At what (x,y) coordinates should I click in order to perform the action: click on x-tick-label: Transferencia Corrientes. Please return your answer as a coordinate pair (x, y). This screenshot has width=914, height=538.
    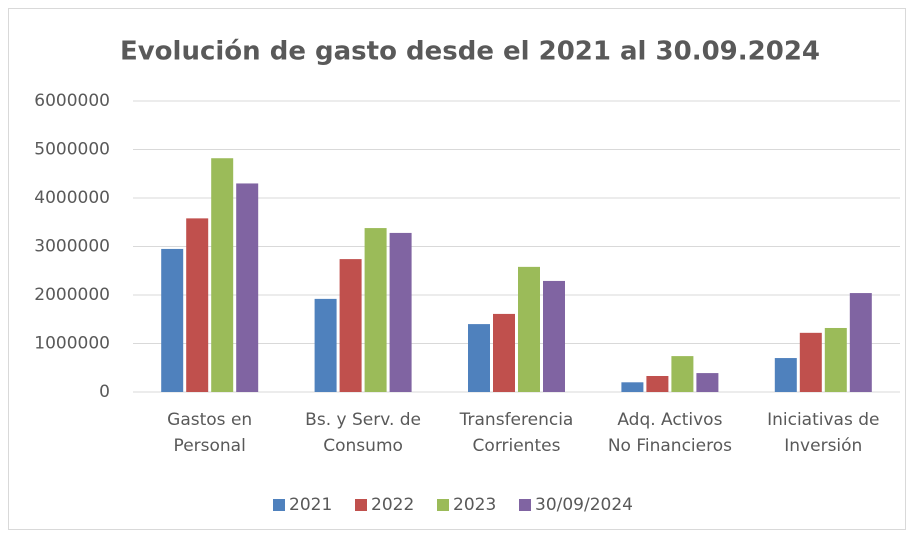
    Looking at the image, I should click on (516, 433).